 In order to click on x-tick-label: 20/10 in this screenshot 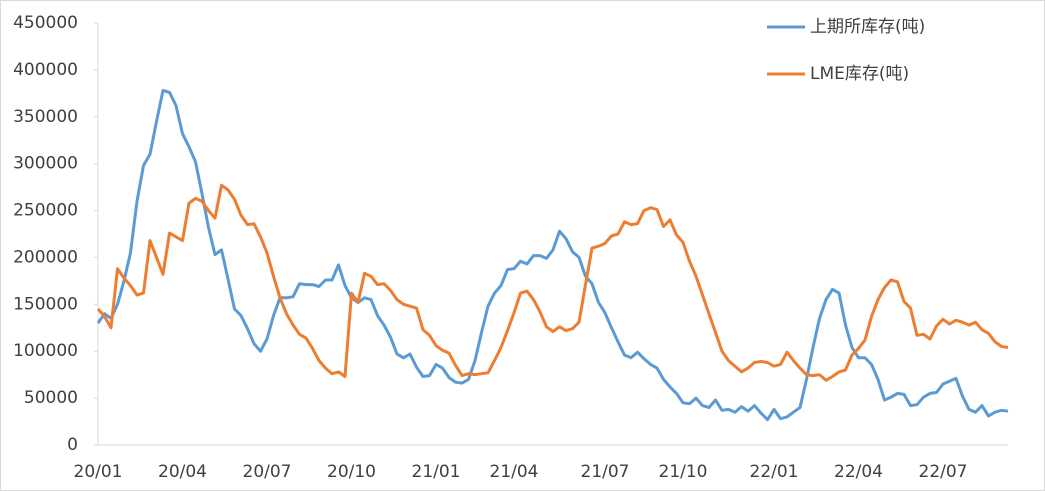, I will do `click(351, 472)`.